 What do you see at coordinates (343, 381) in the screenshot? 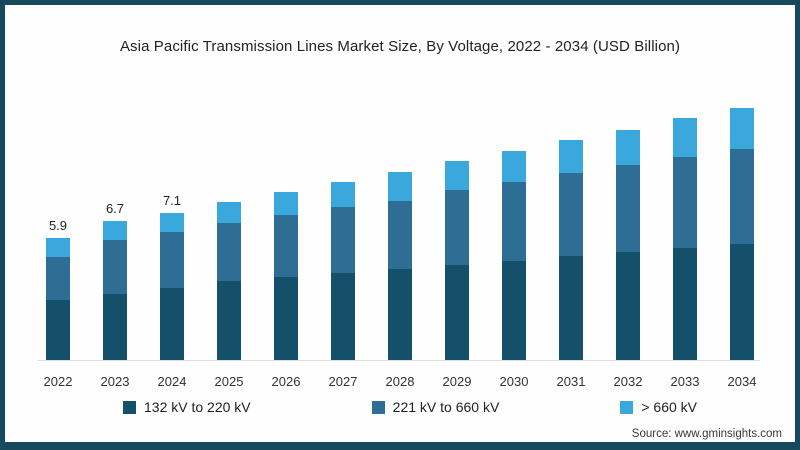
I see `x-tick-label: 2027` at bounding box center [343, 381].